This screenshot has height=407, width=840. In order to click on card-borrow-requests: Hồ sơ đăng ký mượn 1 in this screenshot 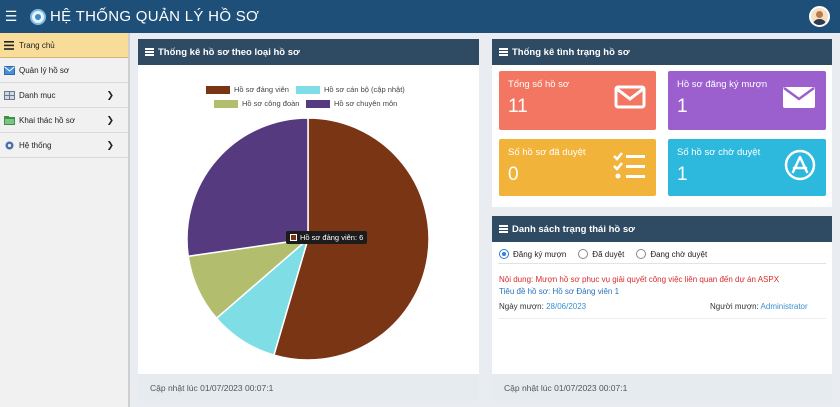, I will do `click(747, 100)`.